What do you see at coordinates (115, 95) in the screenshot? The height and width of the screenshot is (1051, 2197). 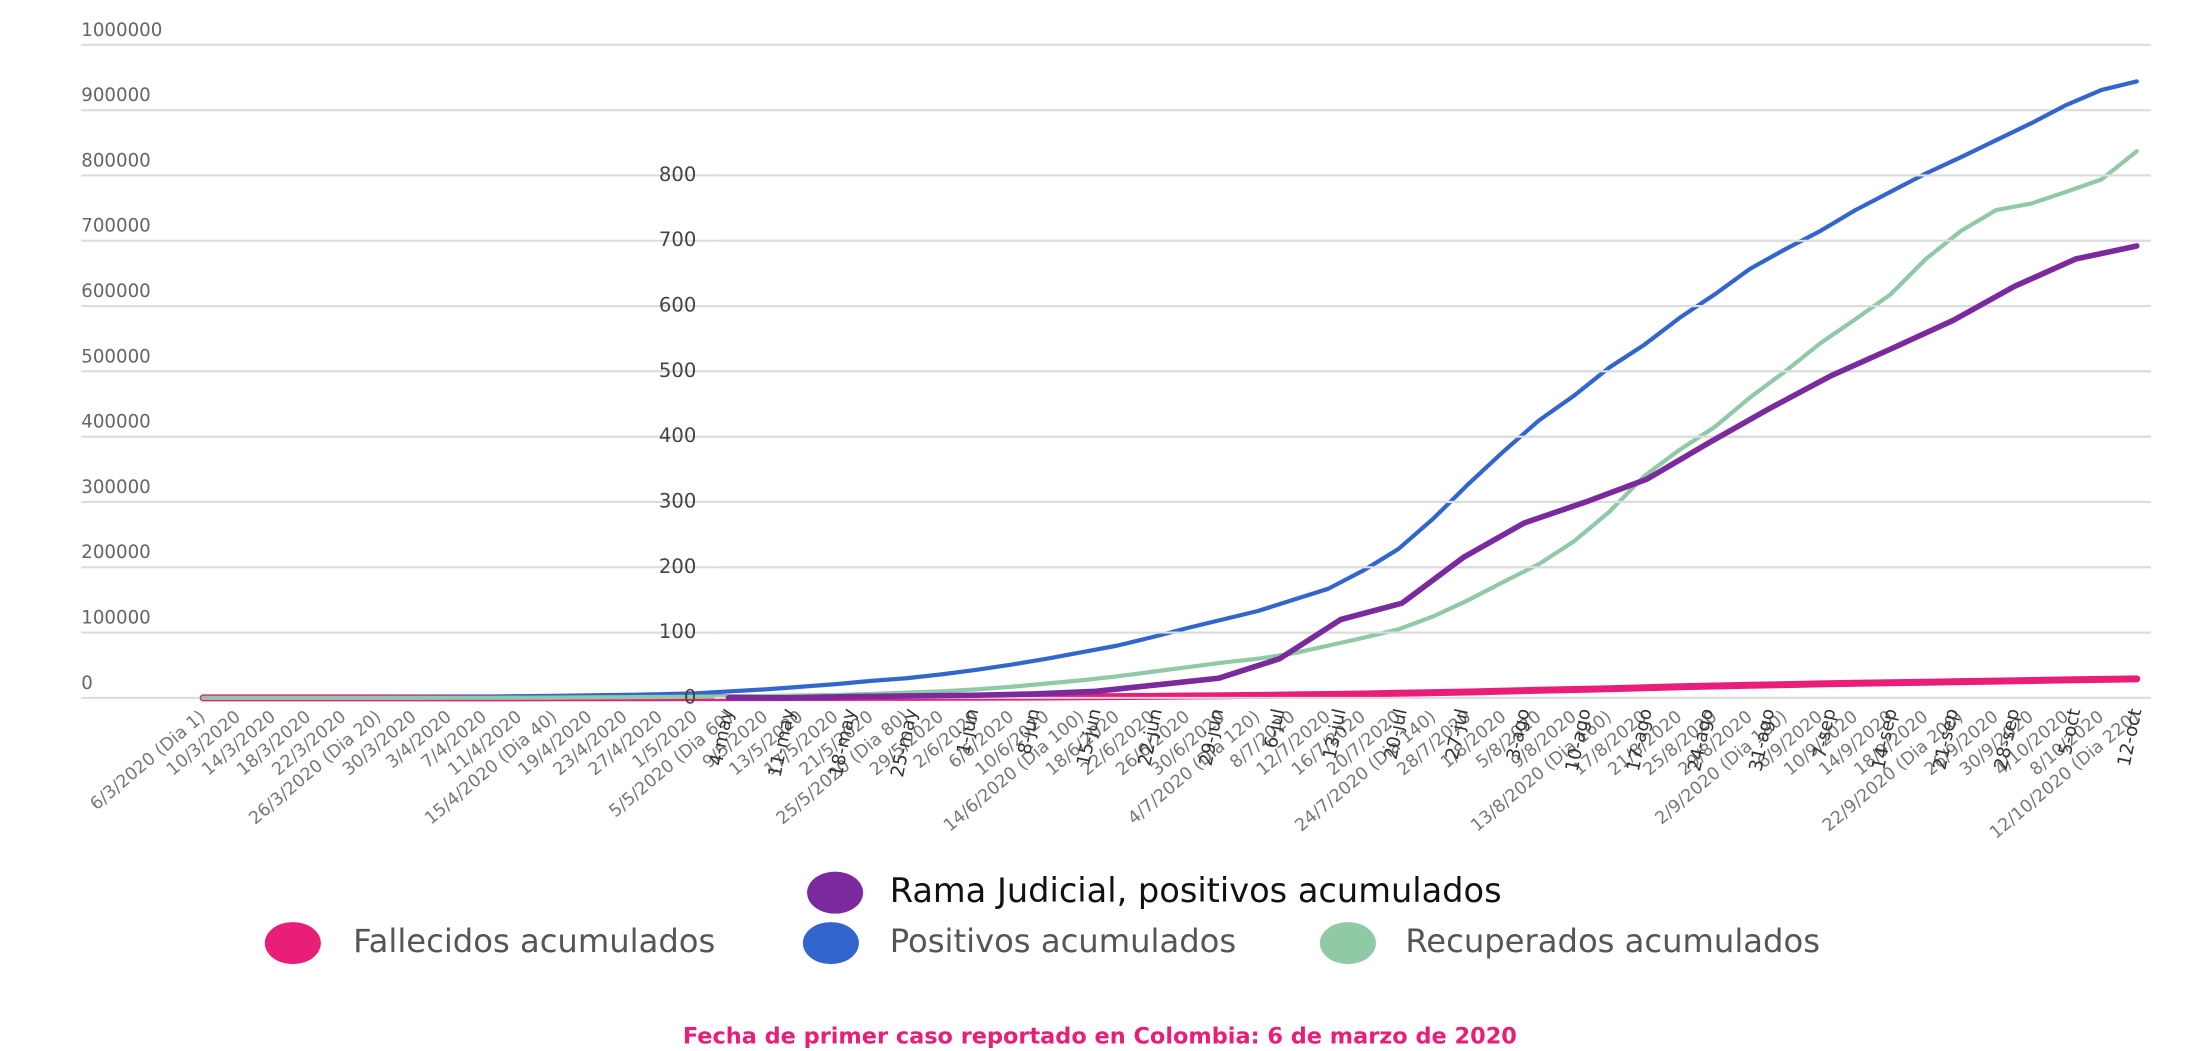 I see `y-tick-label: 900000` at bounding box center [115, 95].